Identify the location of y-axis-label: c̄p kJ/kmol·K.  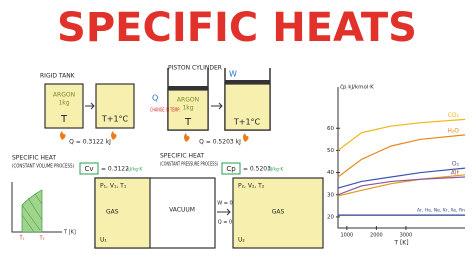
(357, 88).